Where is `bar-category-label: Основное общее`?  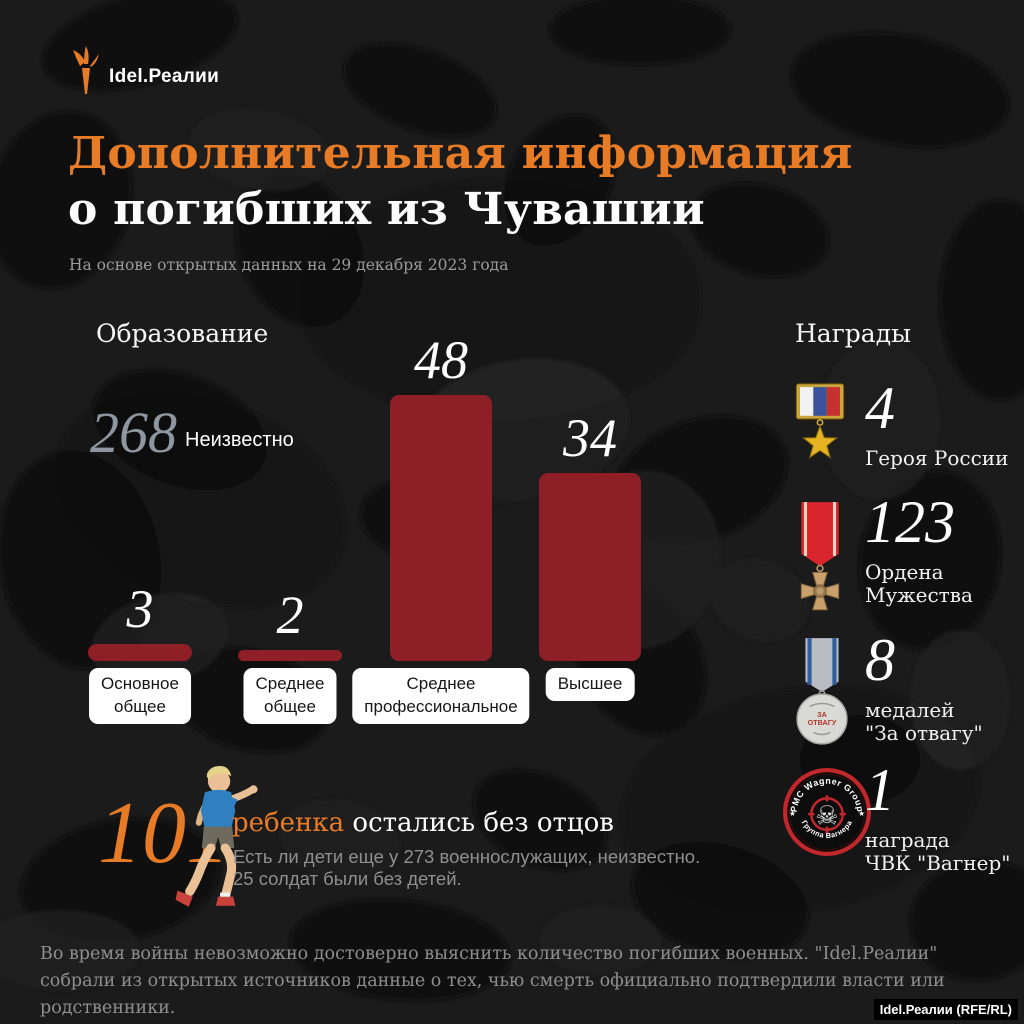
bar-category-label: Основное общее is located at coordinates (140, 696).